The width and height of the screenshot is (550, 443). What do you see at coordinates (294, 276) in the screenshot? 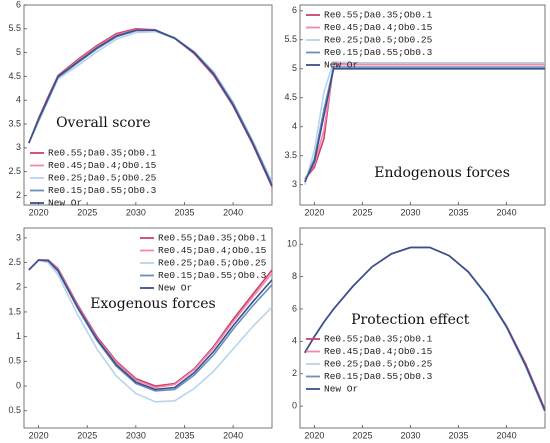
I see `y-tick-label: 8` at bounding box center [294, 276].